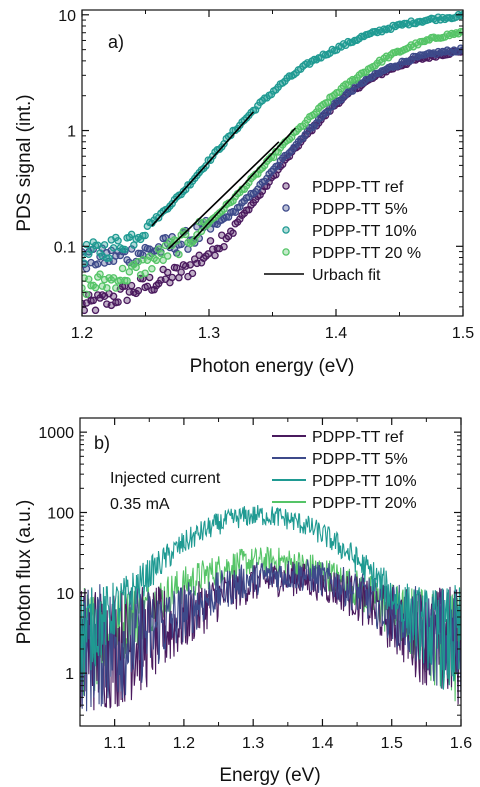  I want to click on panel-a-label: a), so click(116, 42).